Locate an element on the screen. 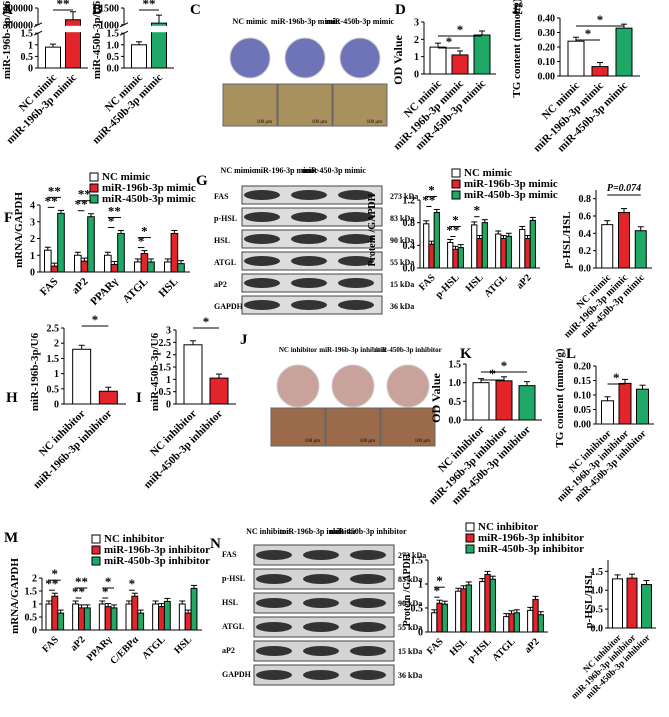  N-kda: 273 kDa is located at coordinates (412, 555).